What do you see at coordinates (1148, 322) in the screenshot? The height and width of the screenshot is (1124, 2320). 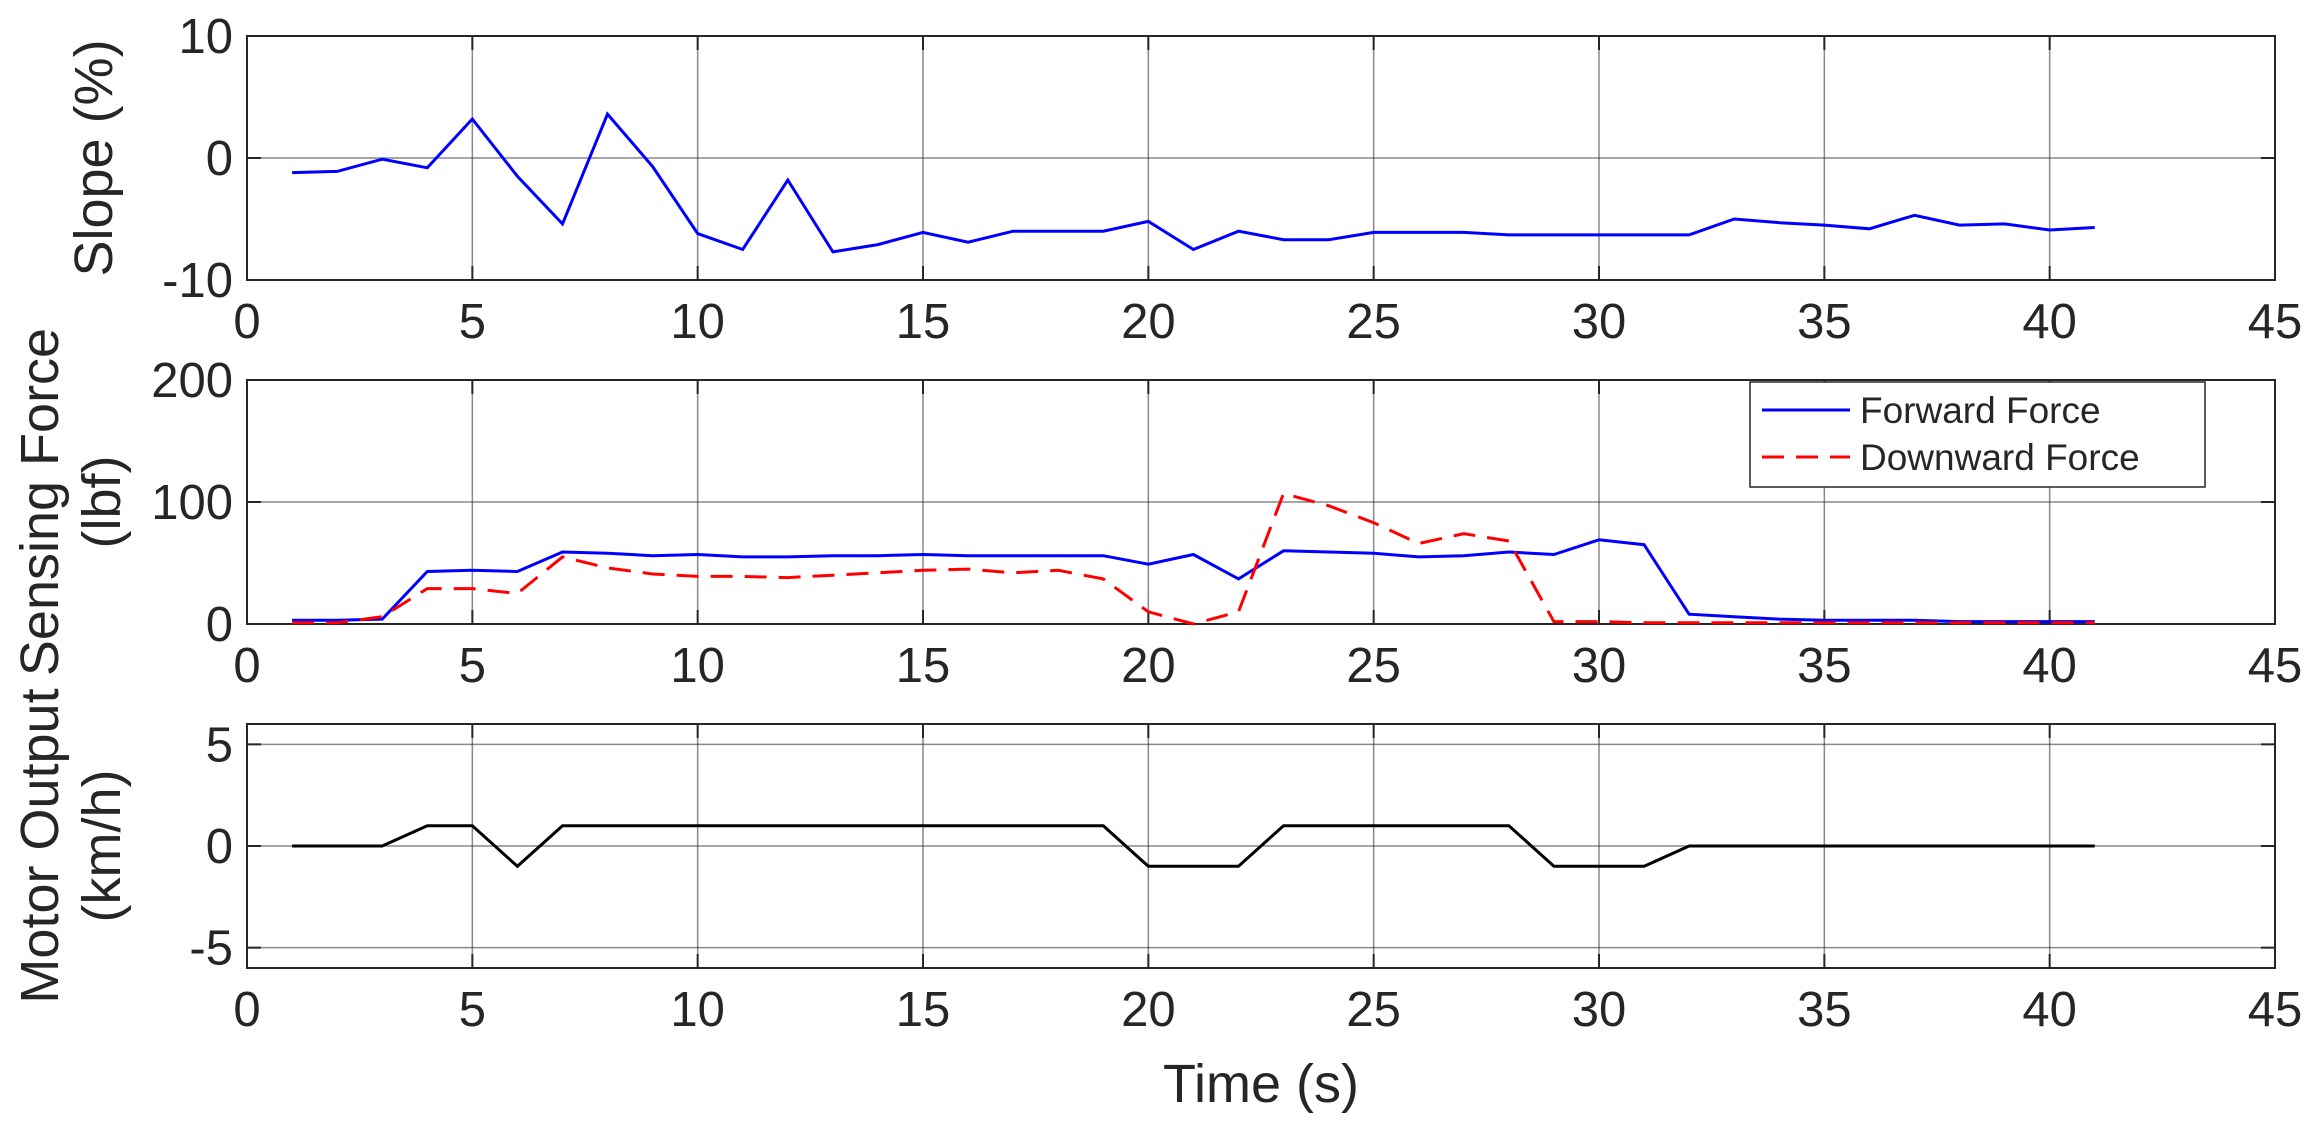 I see `x-tick-label: 20` at bounding box center [1148, 322].